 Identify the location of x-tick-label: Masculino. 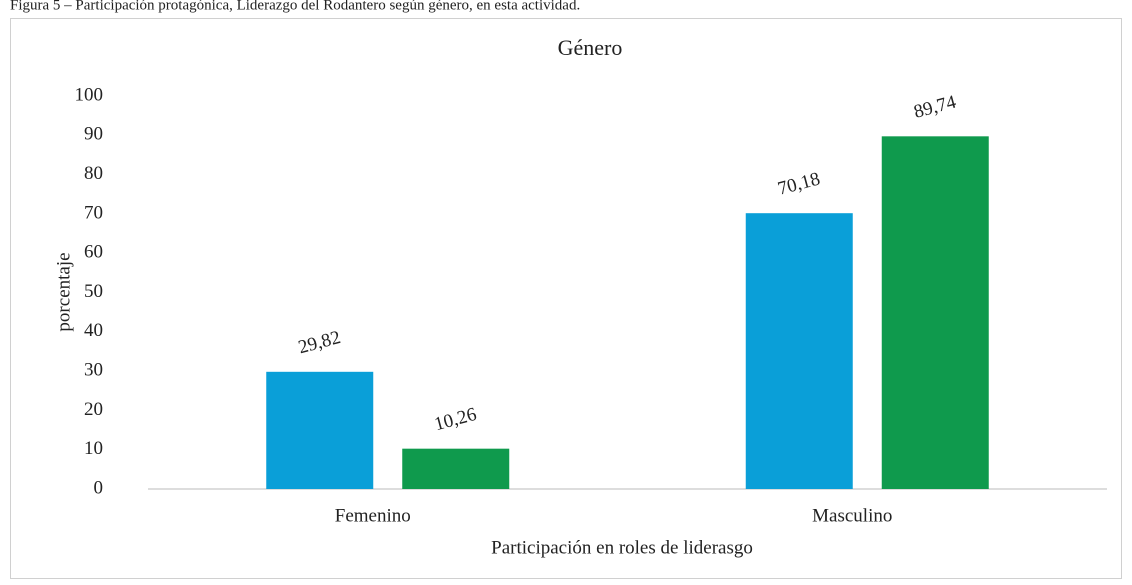
(852, 515).